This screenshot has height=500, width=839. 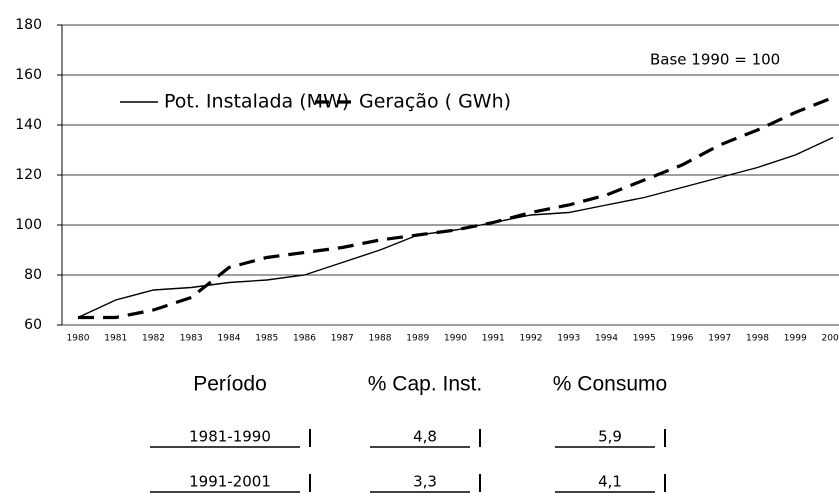 I want to click on x-tick-label: 1982, so click(x=153, y=339).